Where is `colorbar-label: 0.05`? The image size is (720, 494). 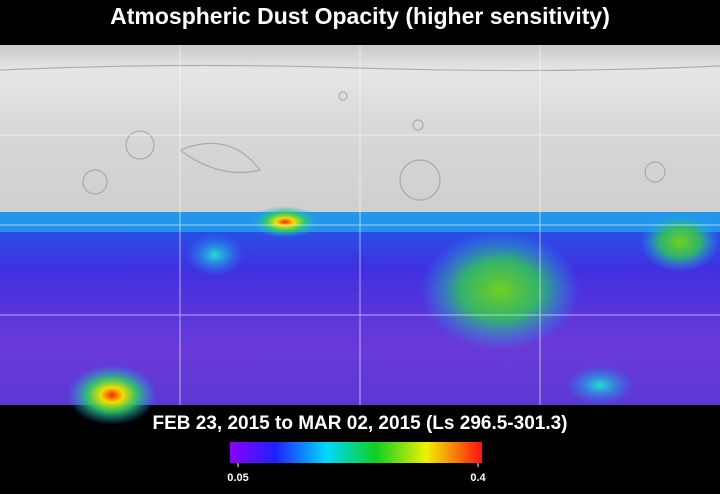 colorbar-label: 0.05 is located at coordinates (237, 478).